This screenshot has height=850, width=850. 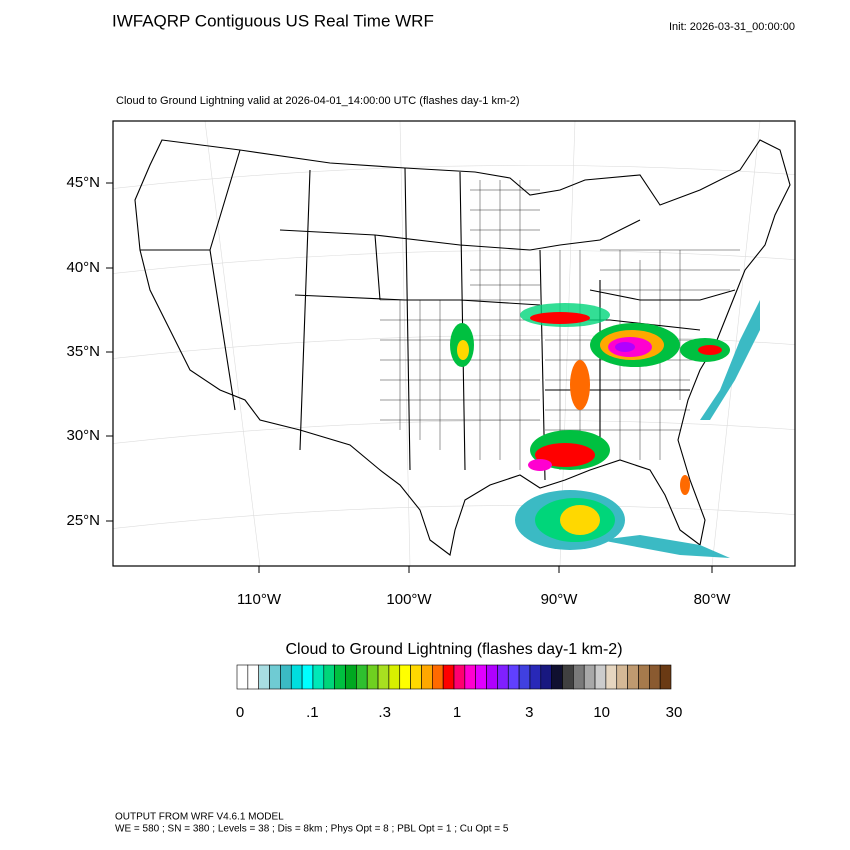 What do you see at coordinates (273, 20) in the screenshot?
I see `title: IWFAQRP Contiguous US Real Time WRF` at bounding box center [273, 20].